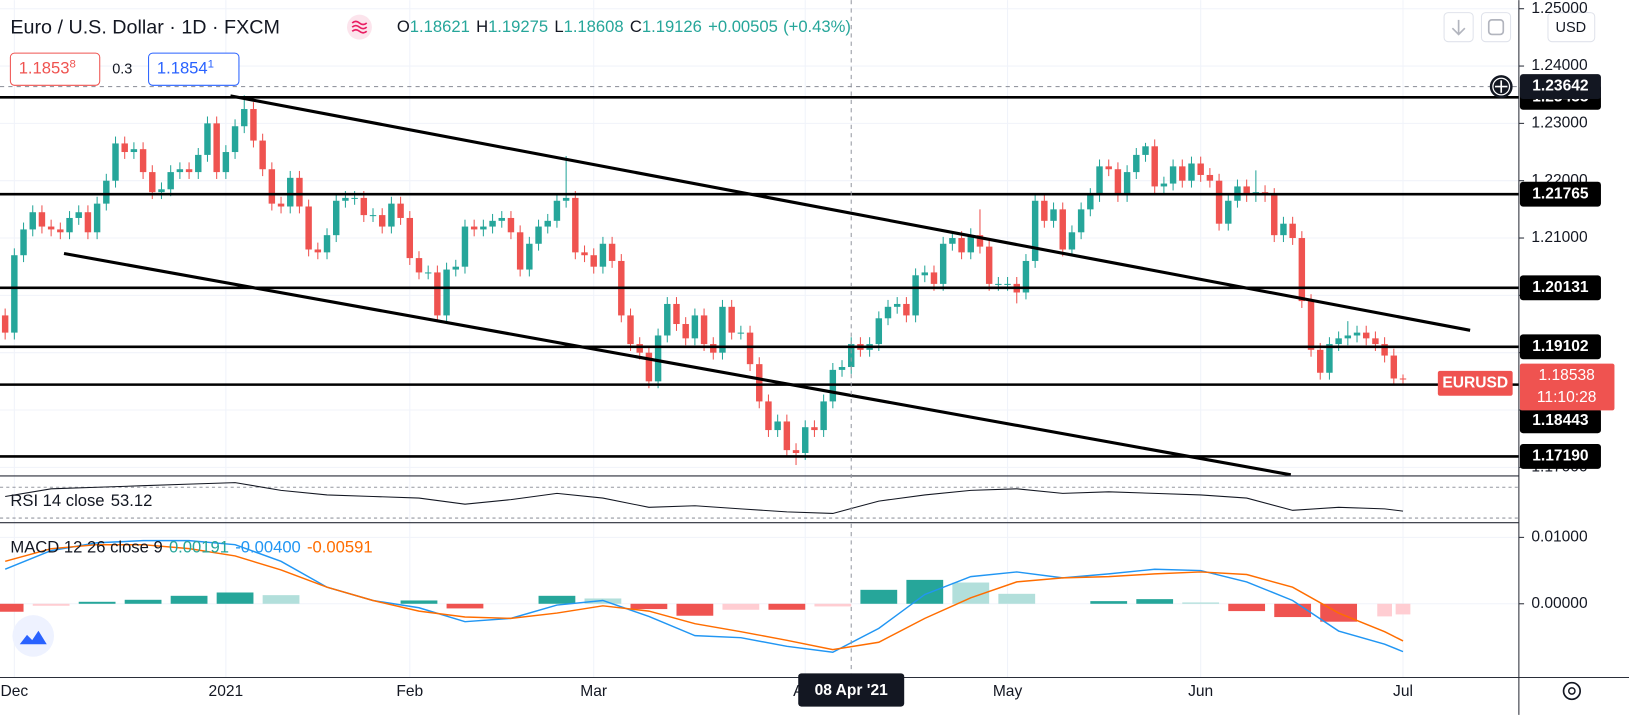 The image size is (1629, 715). I want to click on sell-price-pip: 8, so click(73, 65).